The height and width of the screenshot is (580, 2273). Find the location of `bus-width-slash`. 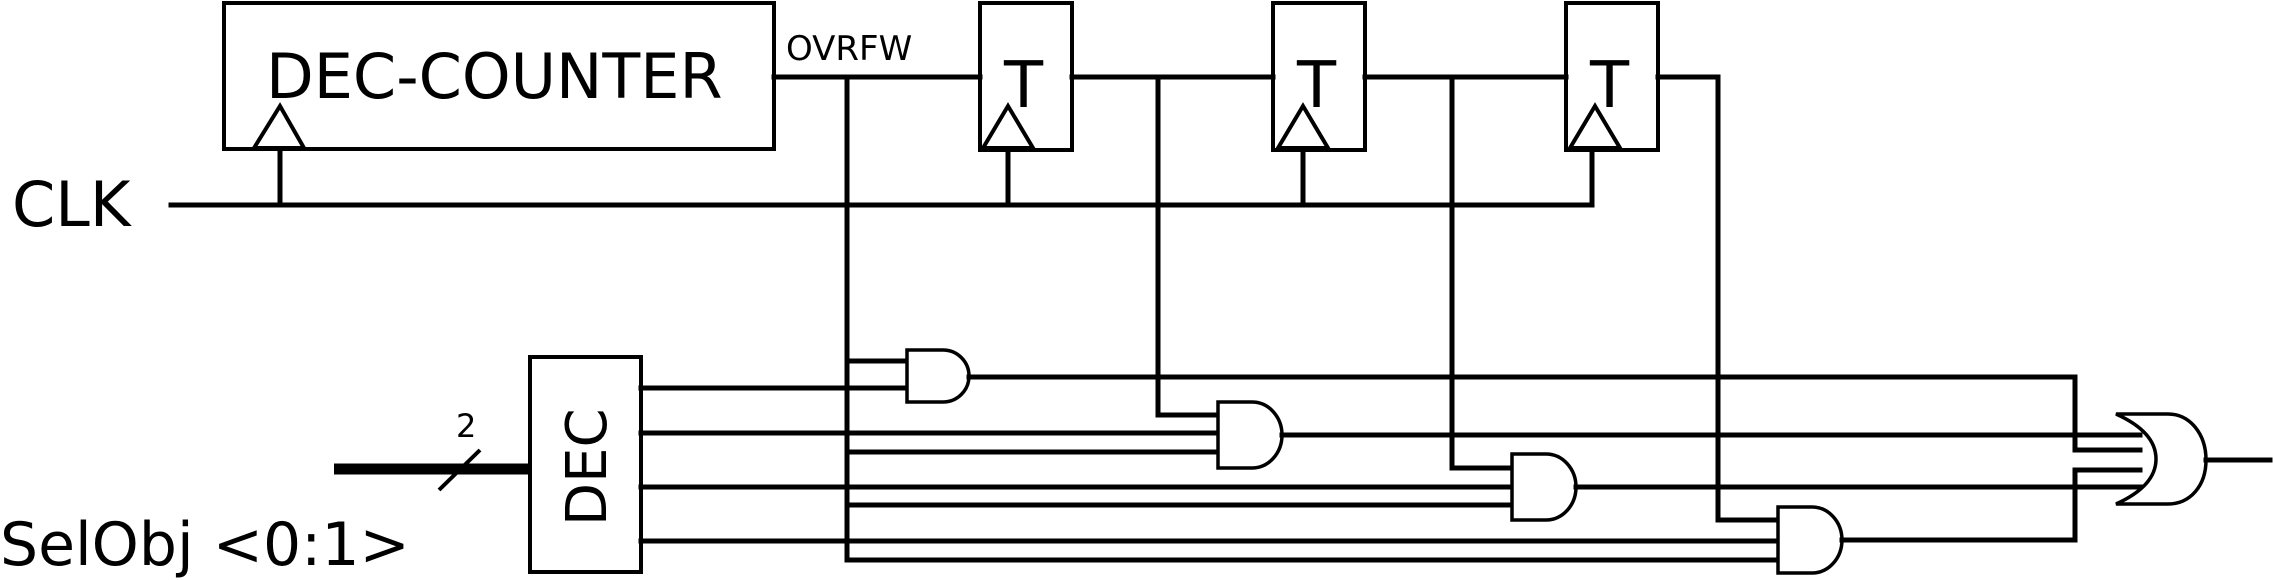

bus-width-slash is located at coordinates (459, 470).